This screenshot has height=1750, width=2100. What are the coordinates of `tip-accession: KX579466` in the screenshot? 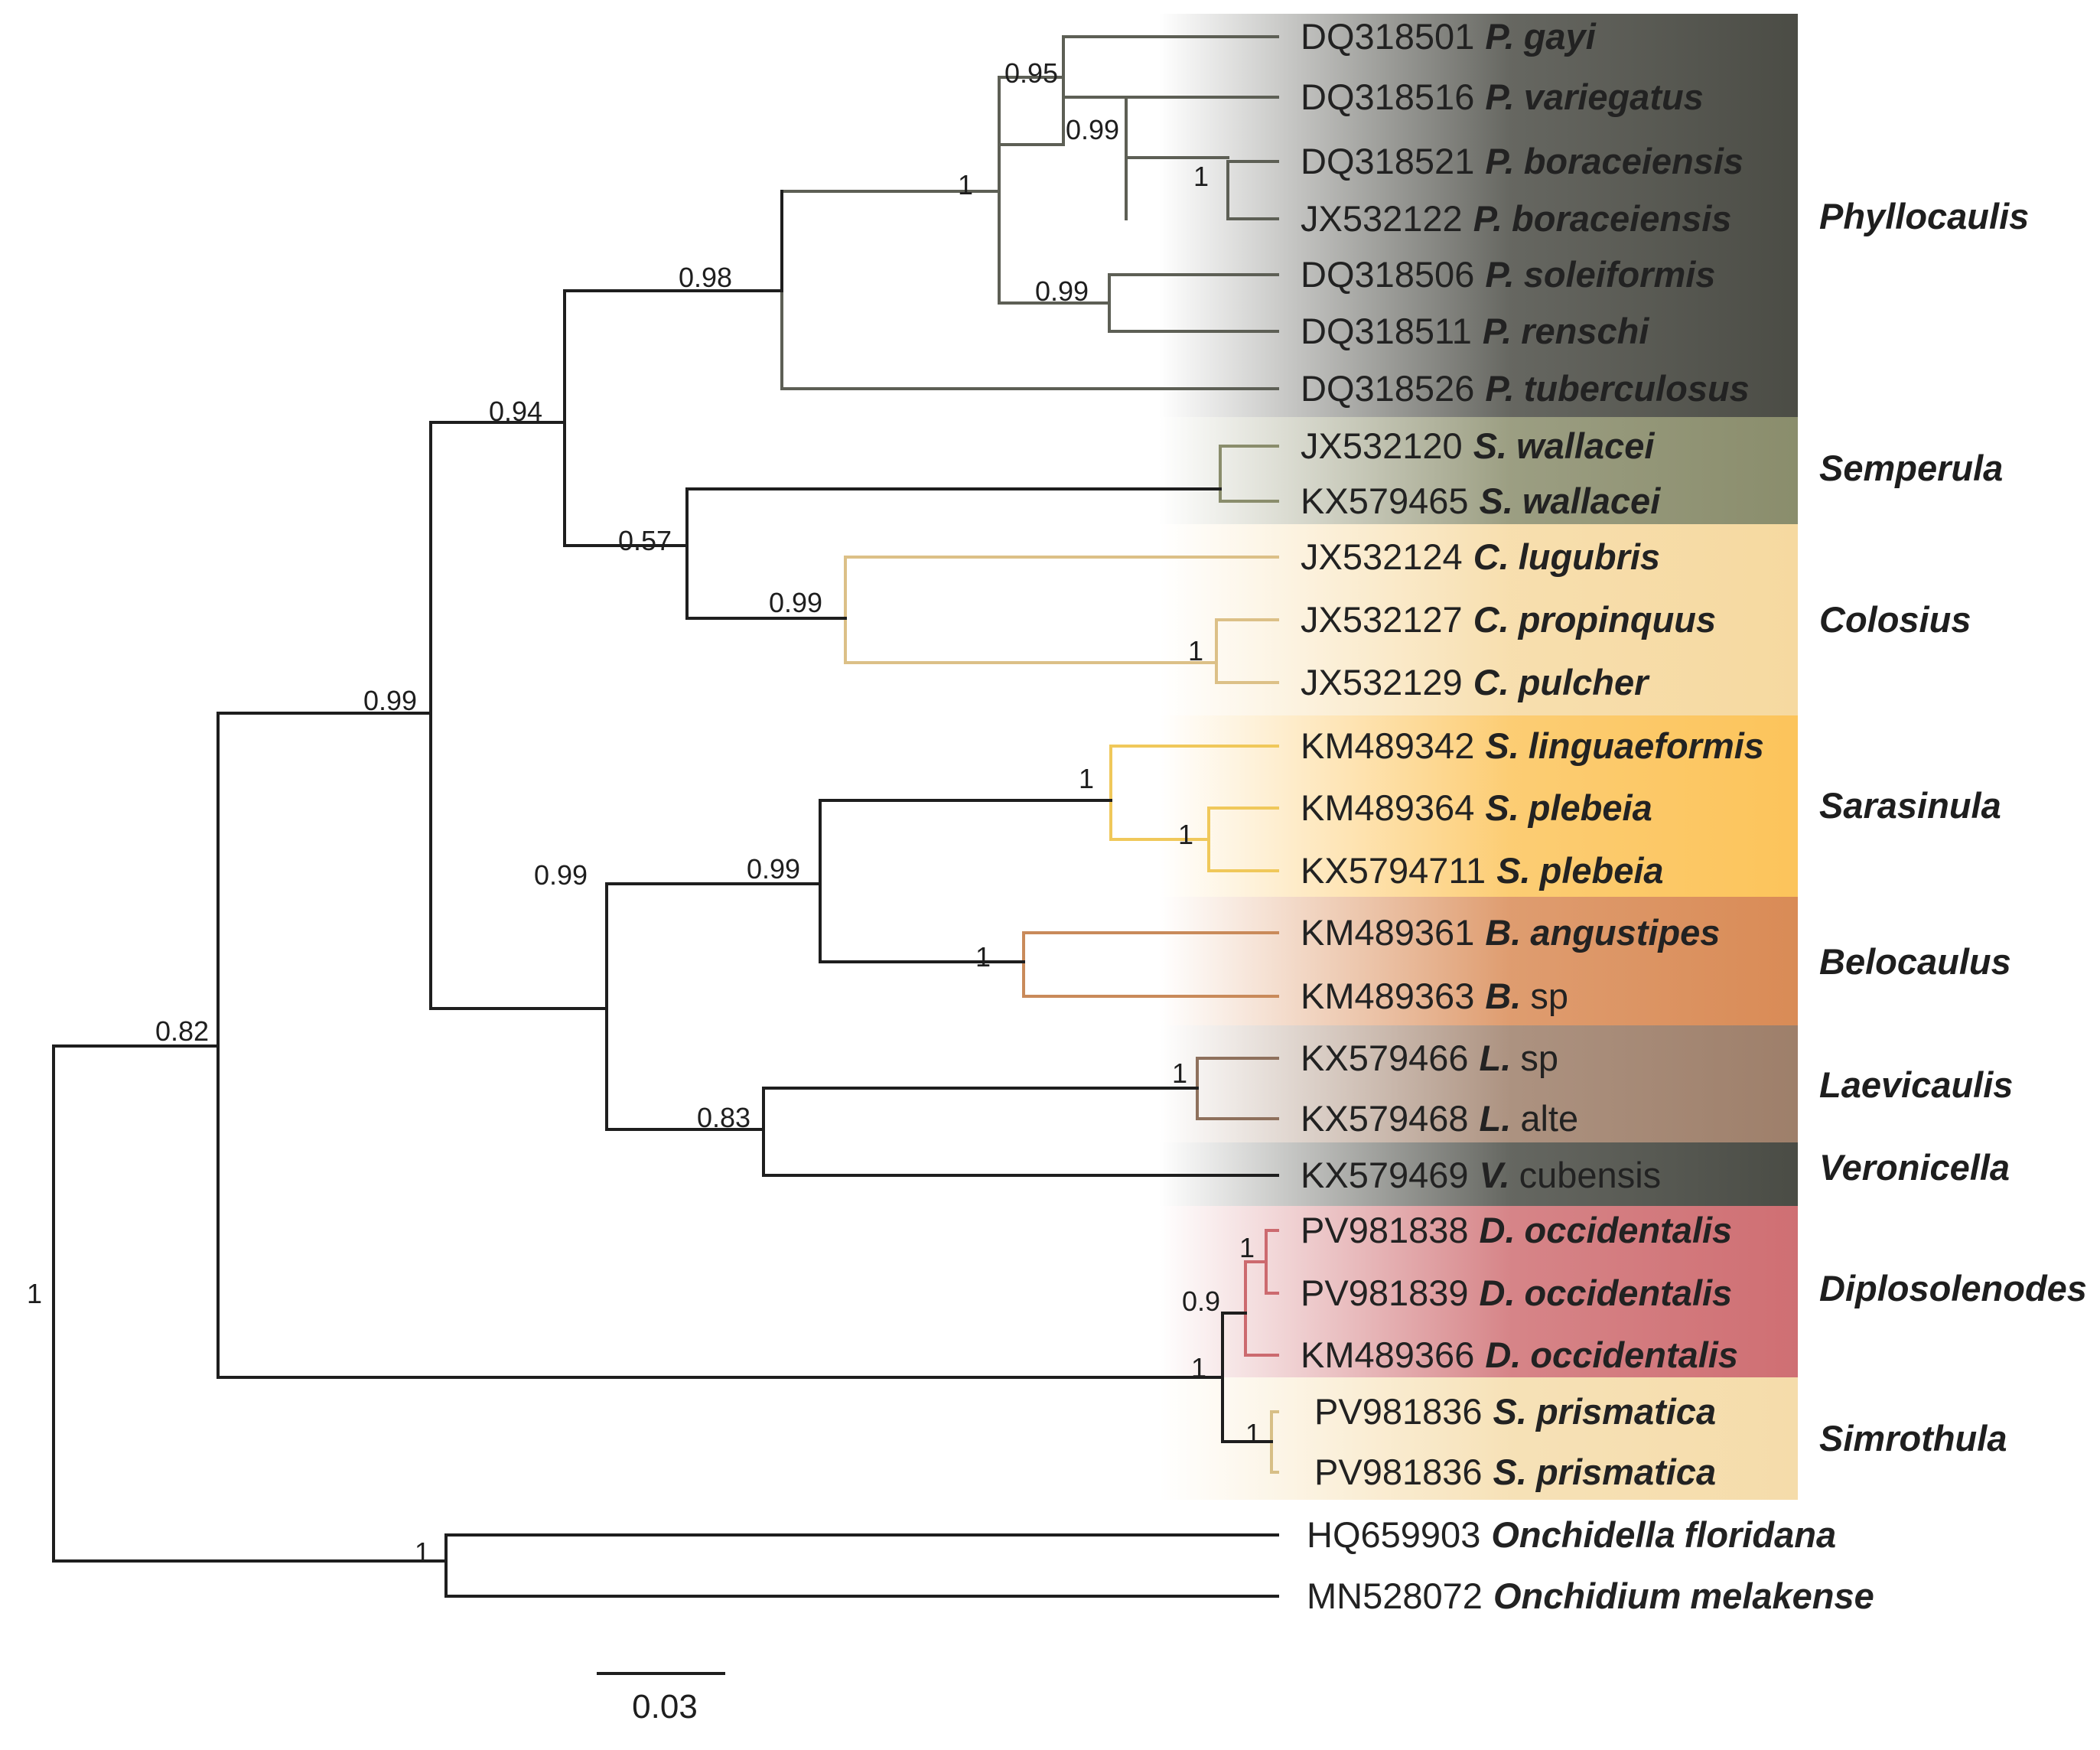 It's located at (1385, 1058).